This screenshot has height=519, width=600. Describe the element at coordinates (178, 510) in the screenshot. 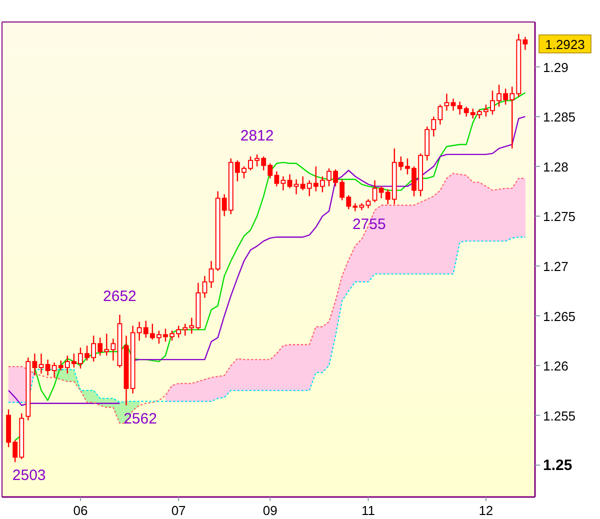

I see `x-tick-label: 07` at that location.